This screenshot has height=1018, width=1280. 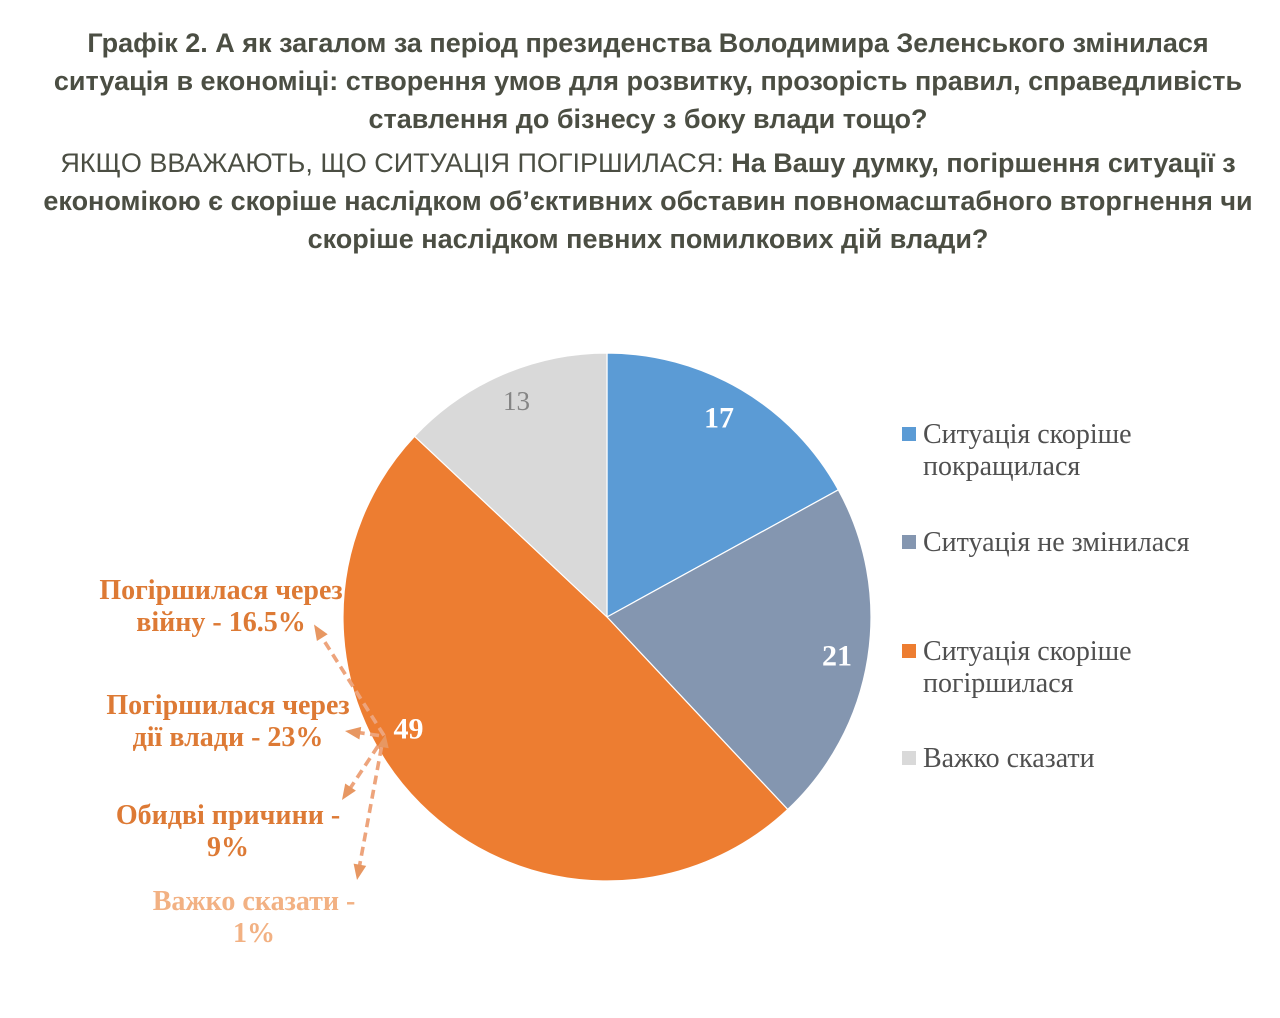 I want to click on svg-text: 49, so click(x=409, y=729).